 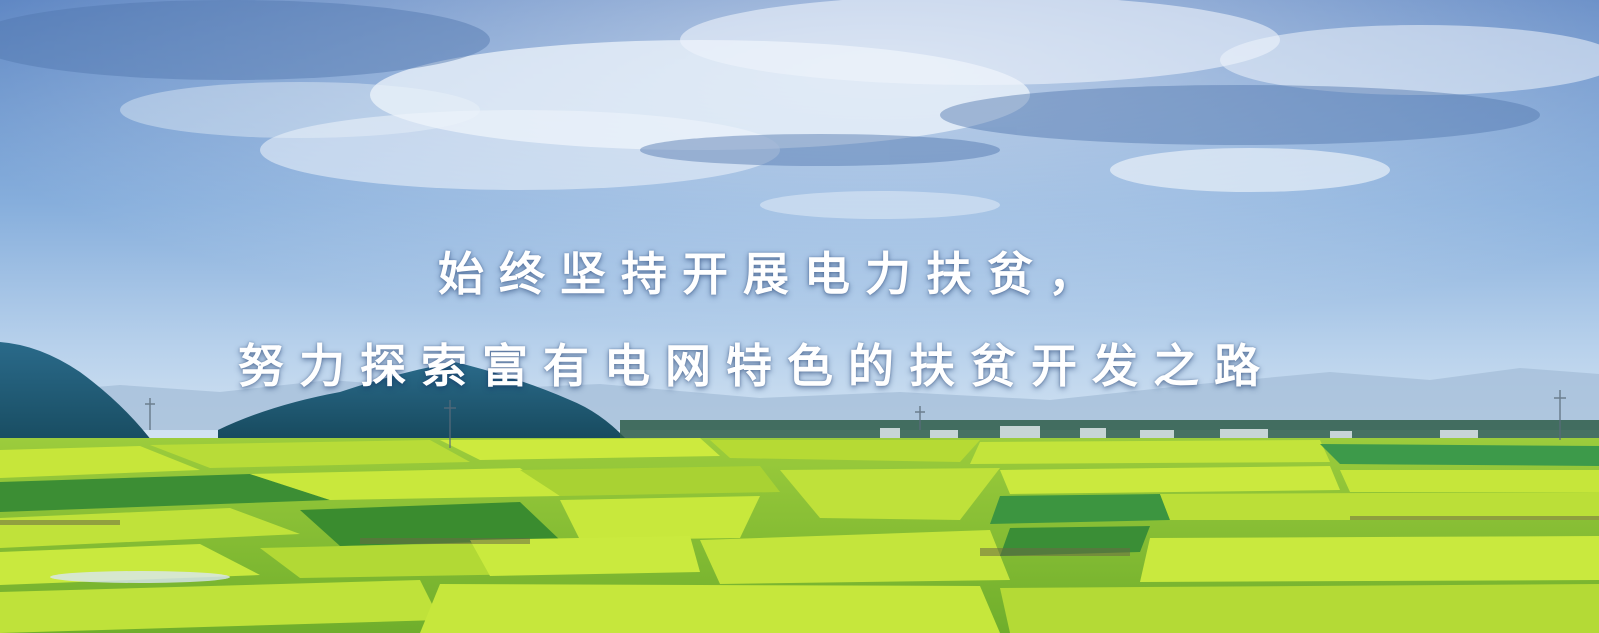 What do you see at coordinates (773, 274) in the screenshot?
I see `headline-line-1: 始终坚持开展电力扶贫，` at bounding box center [773, 274].